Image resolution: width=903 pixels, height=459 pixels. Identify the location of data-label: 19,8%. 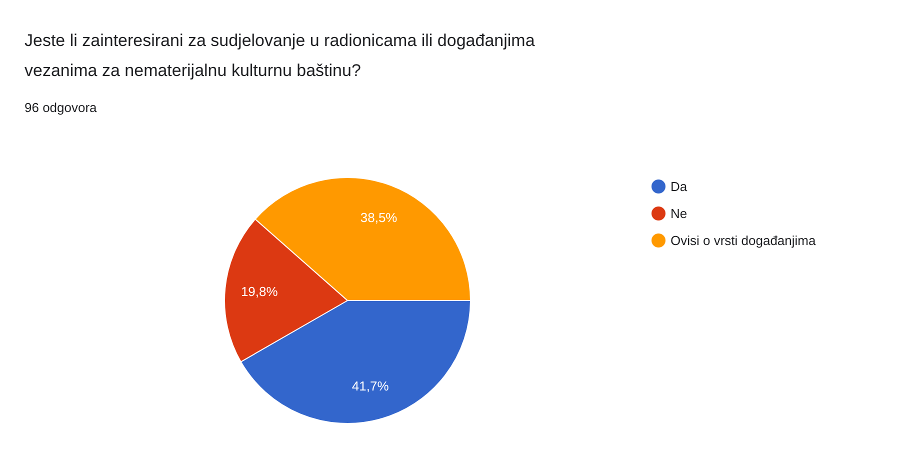
(259, 292).